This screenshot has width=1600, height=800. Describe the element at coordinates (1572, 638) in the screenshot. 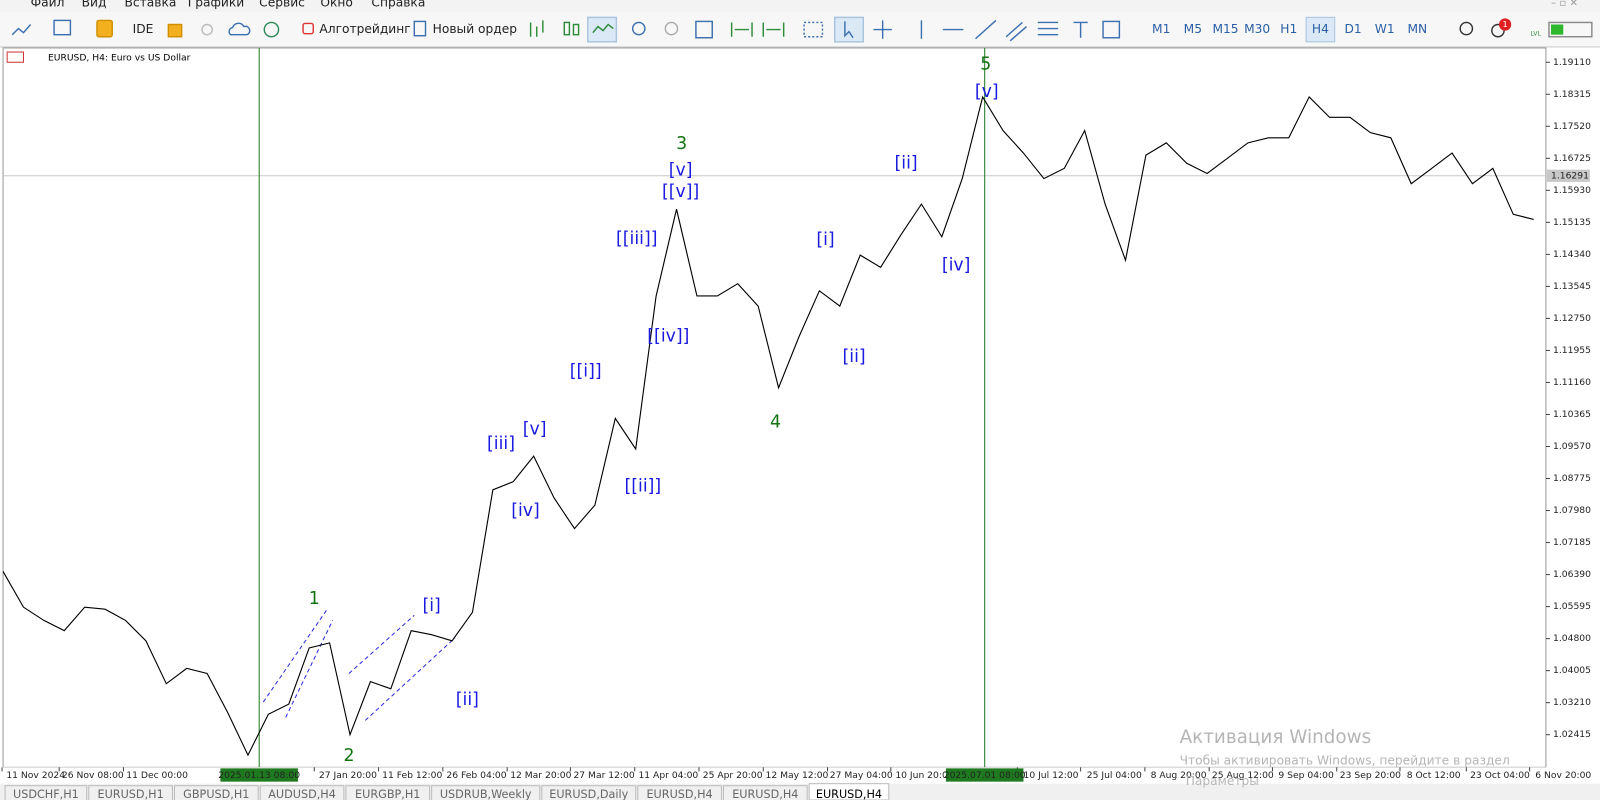

I see `y-tick-label: 1.04800` at that location.